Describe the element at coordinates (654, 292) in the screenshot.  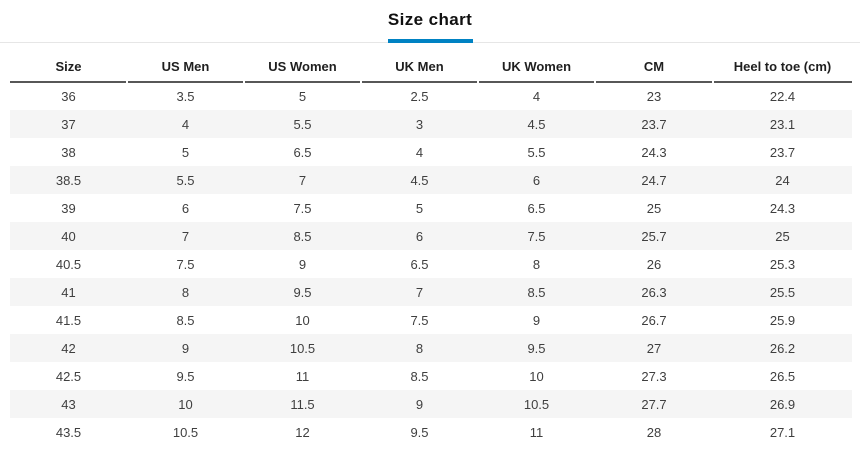
I see `table-cell: 26.3` at that location.